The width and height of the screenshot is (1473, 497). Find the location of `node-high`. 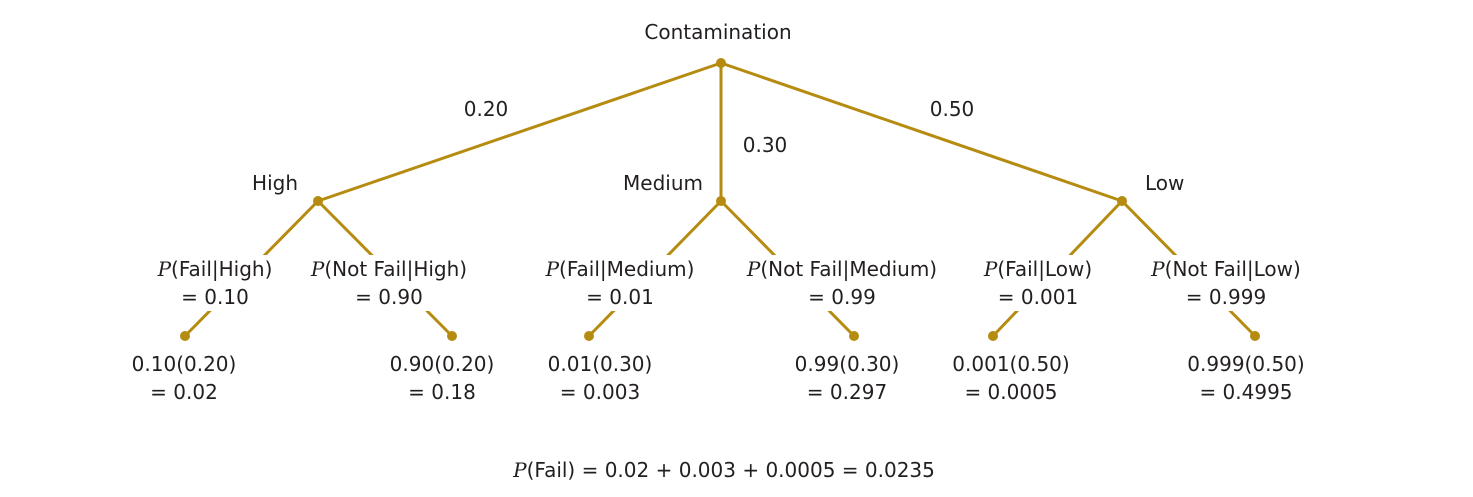

node-high is located at coordinates (318, 201).